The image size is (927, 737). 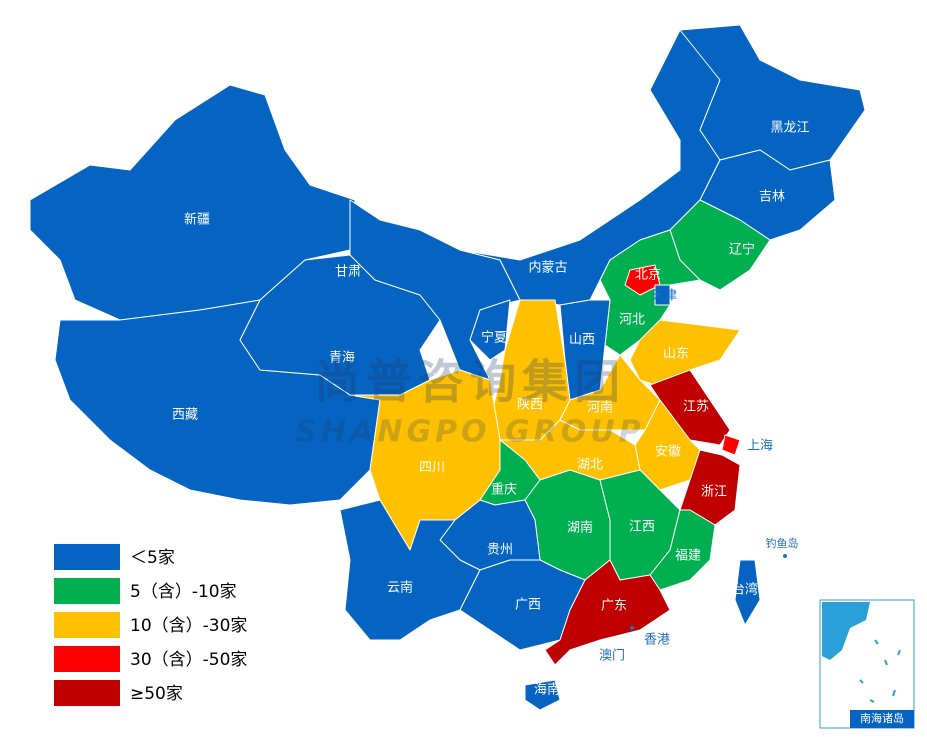 What do you see at coordinates (500, 550) in the screenshot?
I see `province-label: 贵州` at bounding box center [500, 550].